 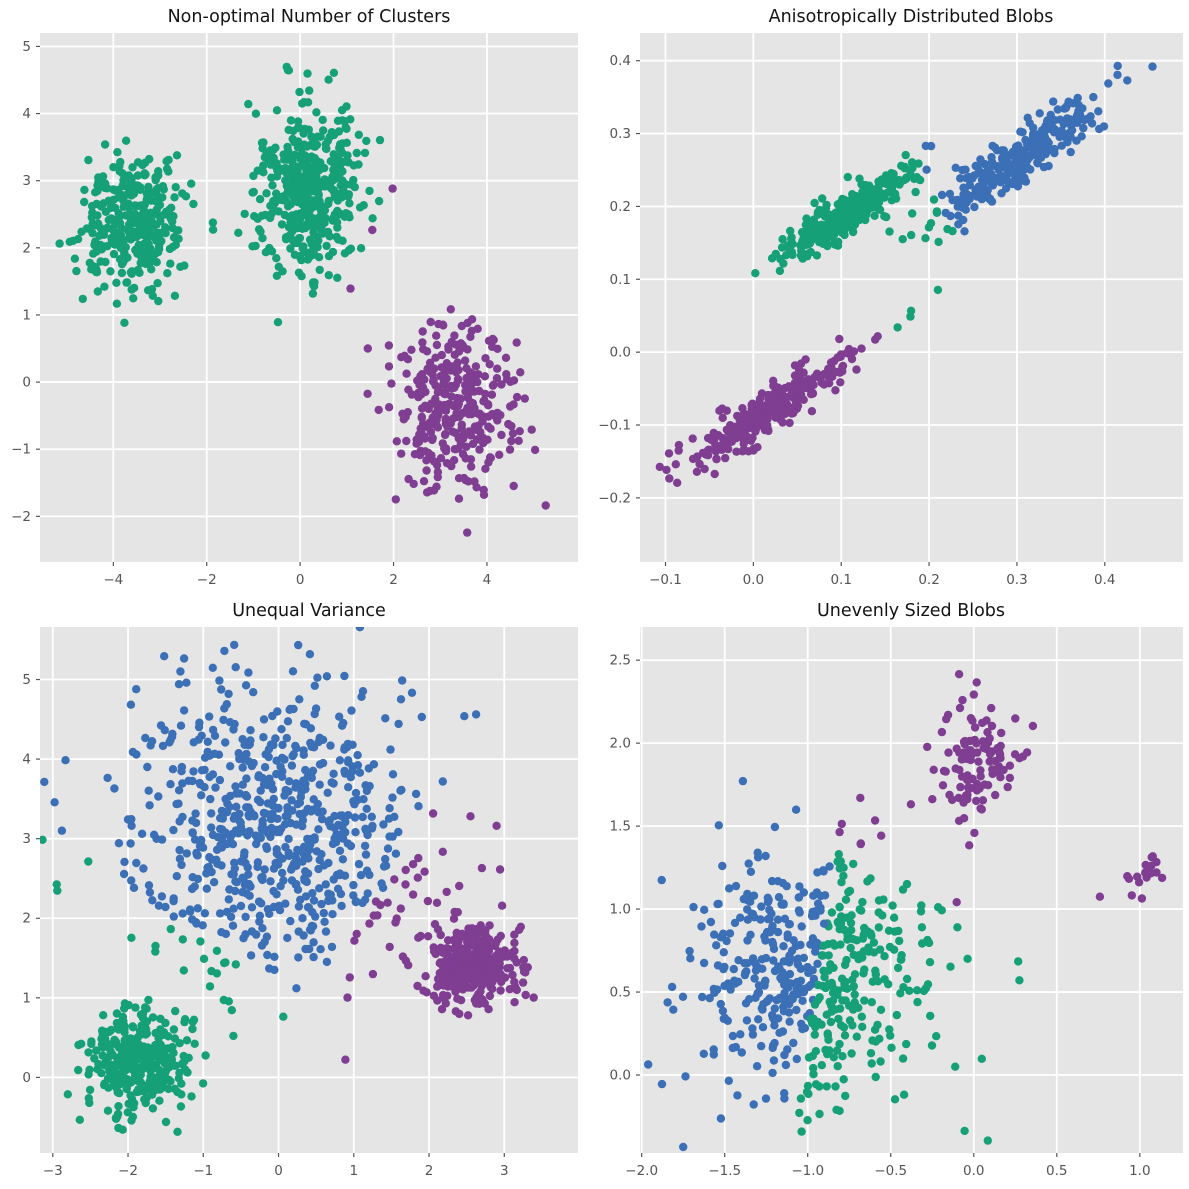 I want to click on y-tick-label: 1.0, so click(x=620, y=910).